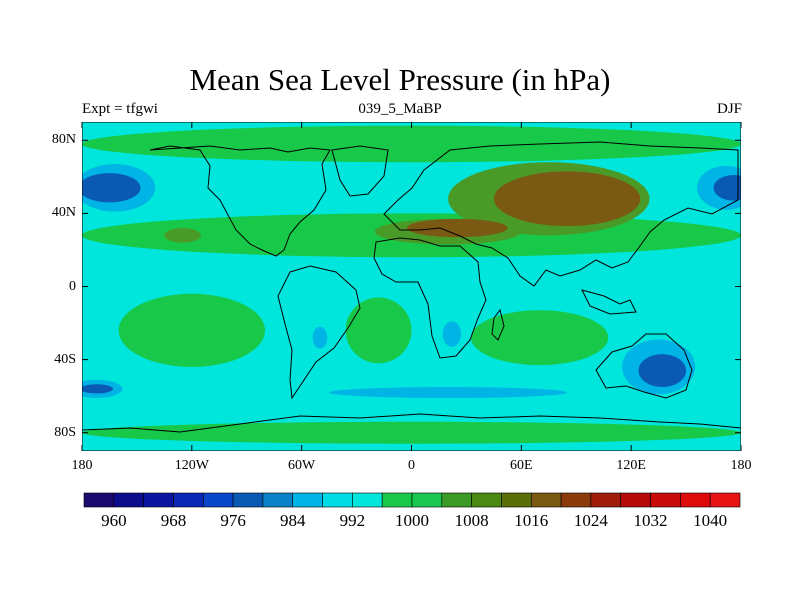 The height and width of the screenshot is (600, 800). Describe the element at coordinates (400, 109) in the screenshot. I see `time-period-label: 039_5_MaBP` at that location.